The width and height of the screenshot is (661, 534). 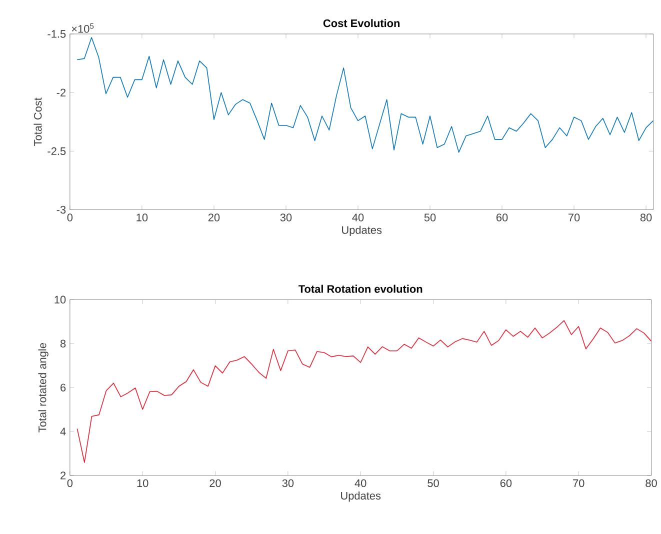 I want to click on y-tick-label: 8, so click(x=63, y=344).